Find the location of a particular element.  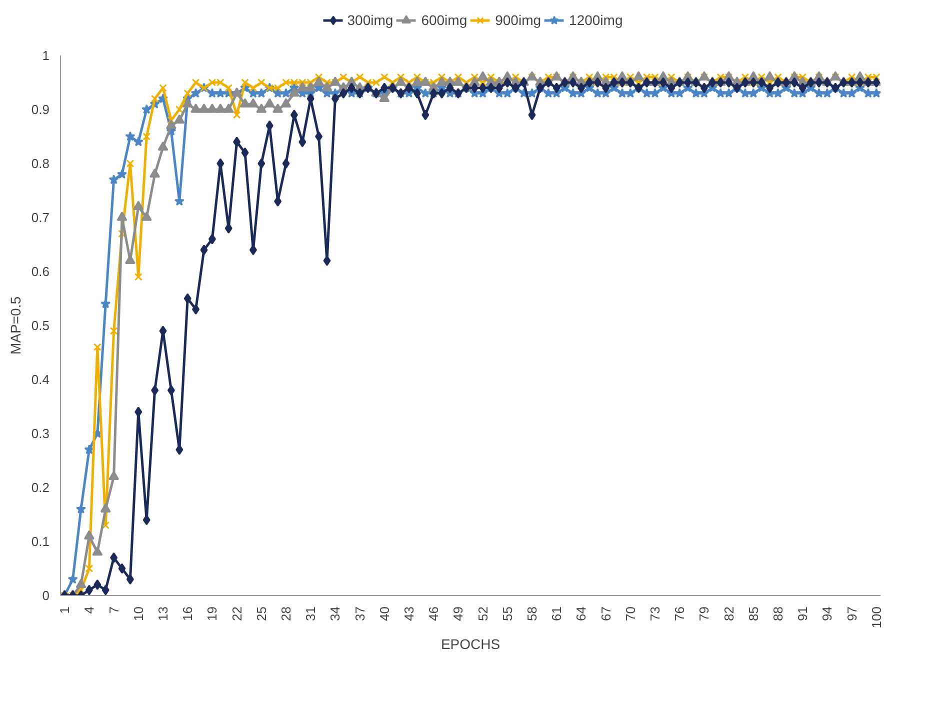

y-tick-label: 0.4 is located at coordinates (40, 379).